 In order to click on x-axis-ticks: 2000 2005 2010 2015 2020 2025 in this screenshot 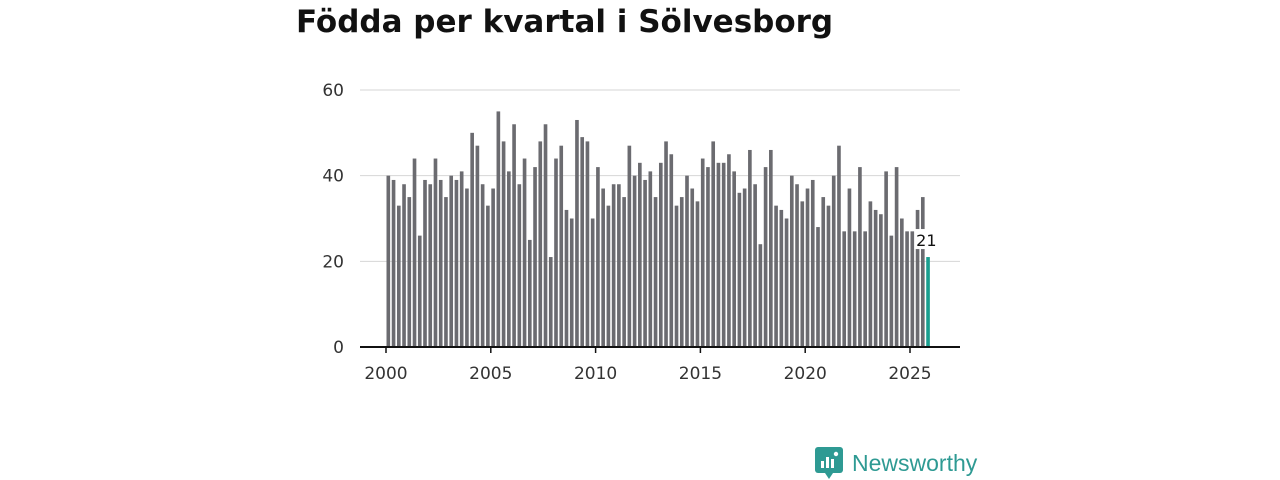, I will do `click(648, 365)`.